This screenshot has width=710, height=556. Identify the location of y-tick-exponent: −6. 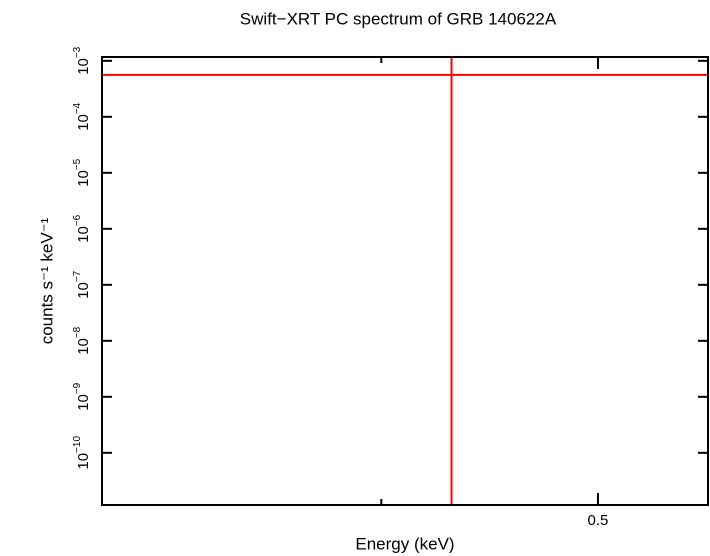
(77, 220).